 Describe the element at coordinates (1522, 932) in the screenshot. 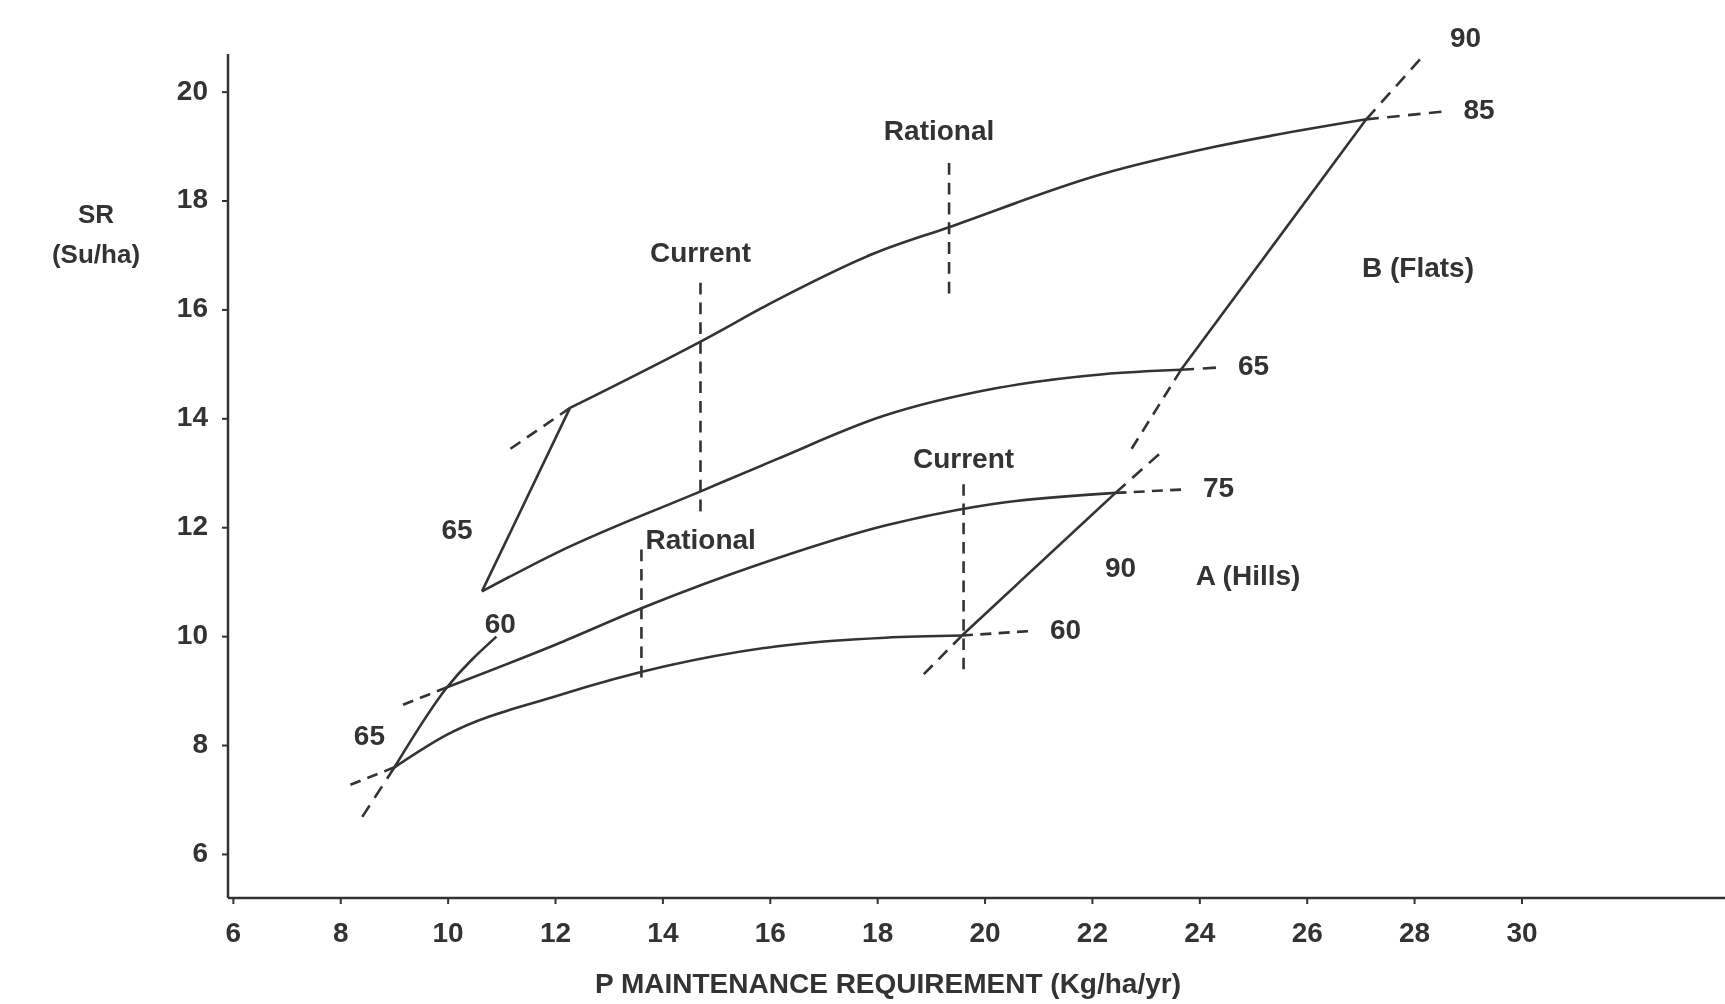

I see `x-tick-label: 30` at that location.